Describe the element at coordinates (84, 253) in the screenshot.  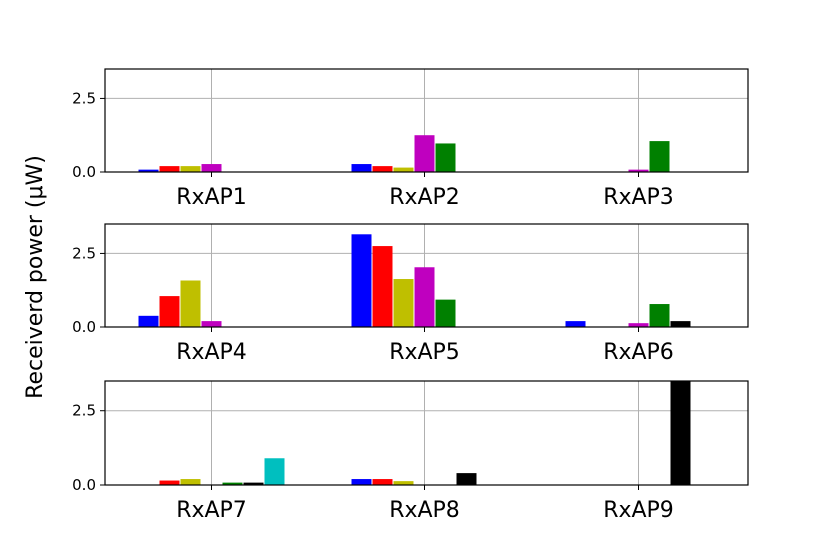
I see `y-tick-label-2-2: 2.5` at that location.